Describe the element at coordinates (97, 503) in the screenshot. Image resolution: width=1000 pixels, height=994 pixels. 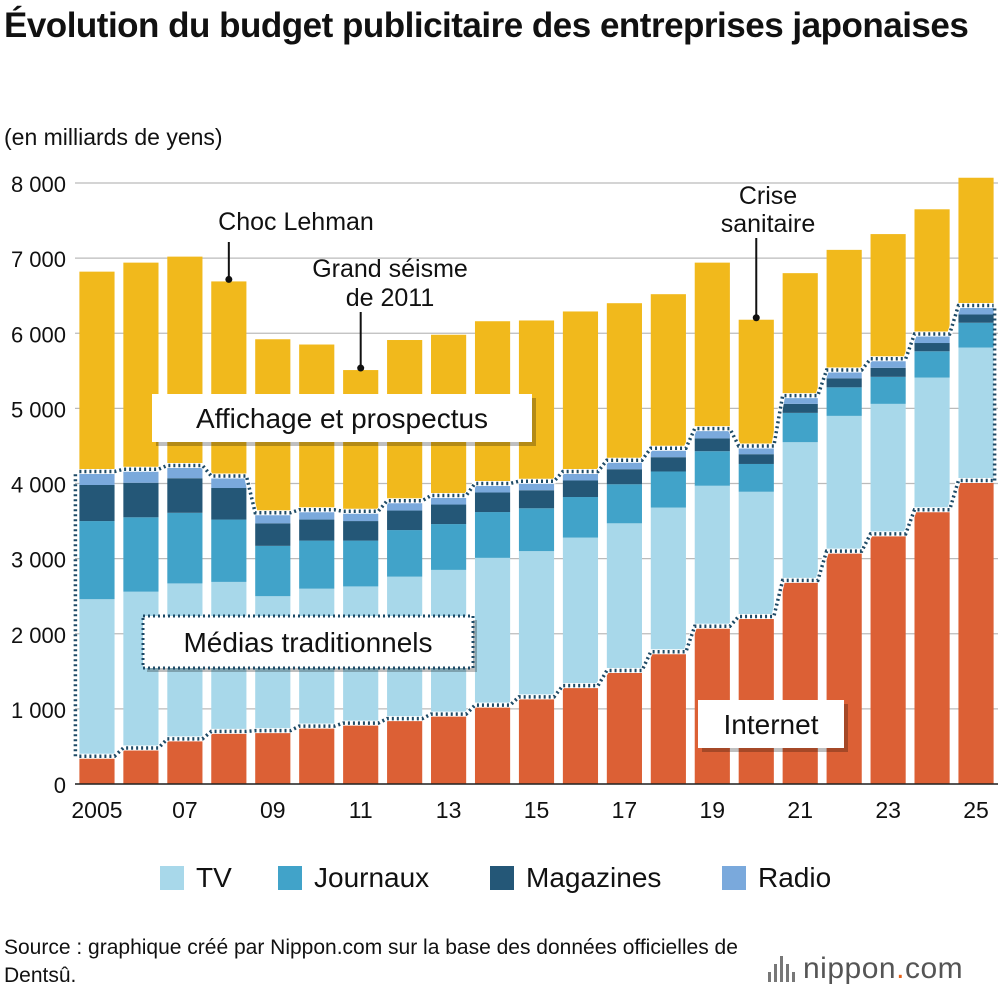
I see `bar-magazines-2005` at that location.